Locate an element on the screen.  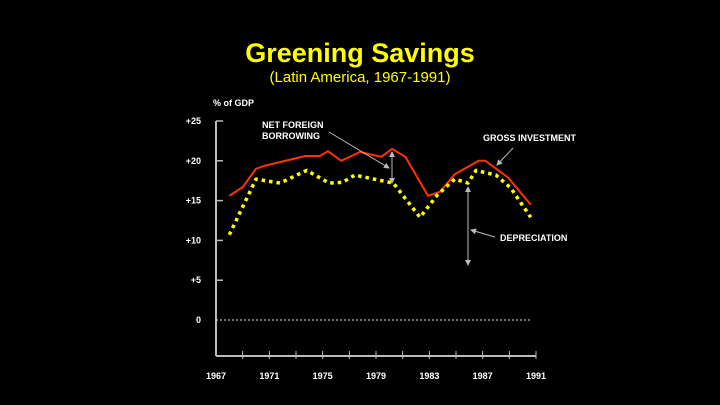
annotation-net-foreign-borrowing-line1: NET FOREIGN is located at coordinates (293, 125).